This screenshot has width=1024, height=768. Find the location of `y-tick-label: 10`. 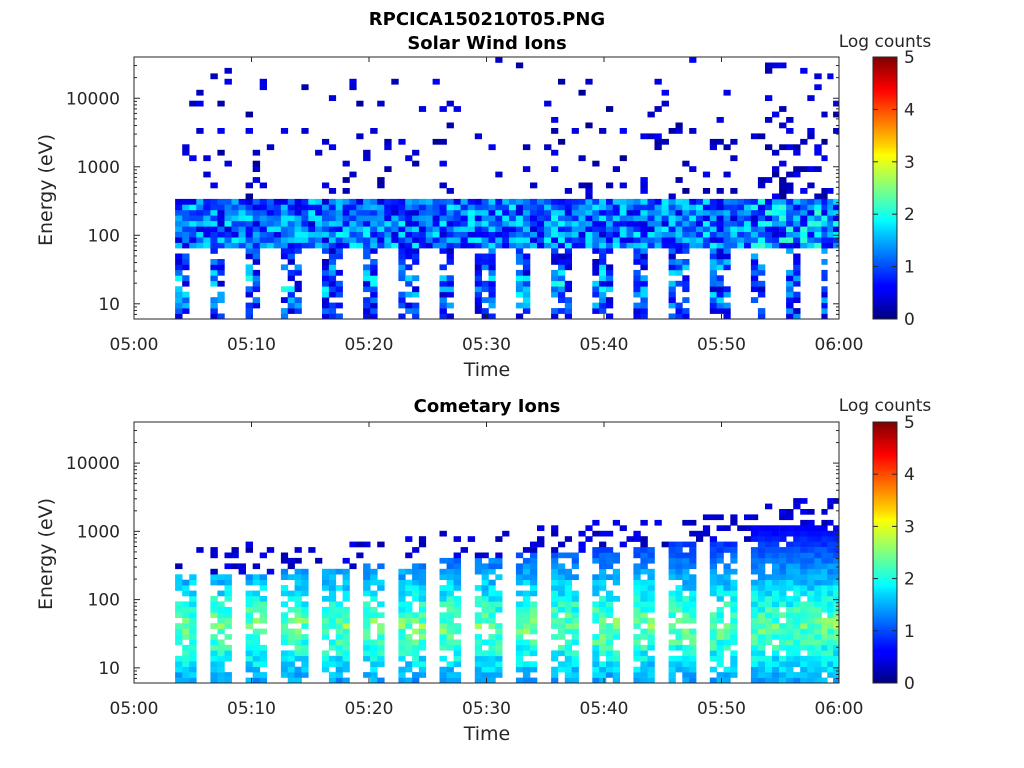

y-tick-label: 10 is located at coordinates (109, 305).